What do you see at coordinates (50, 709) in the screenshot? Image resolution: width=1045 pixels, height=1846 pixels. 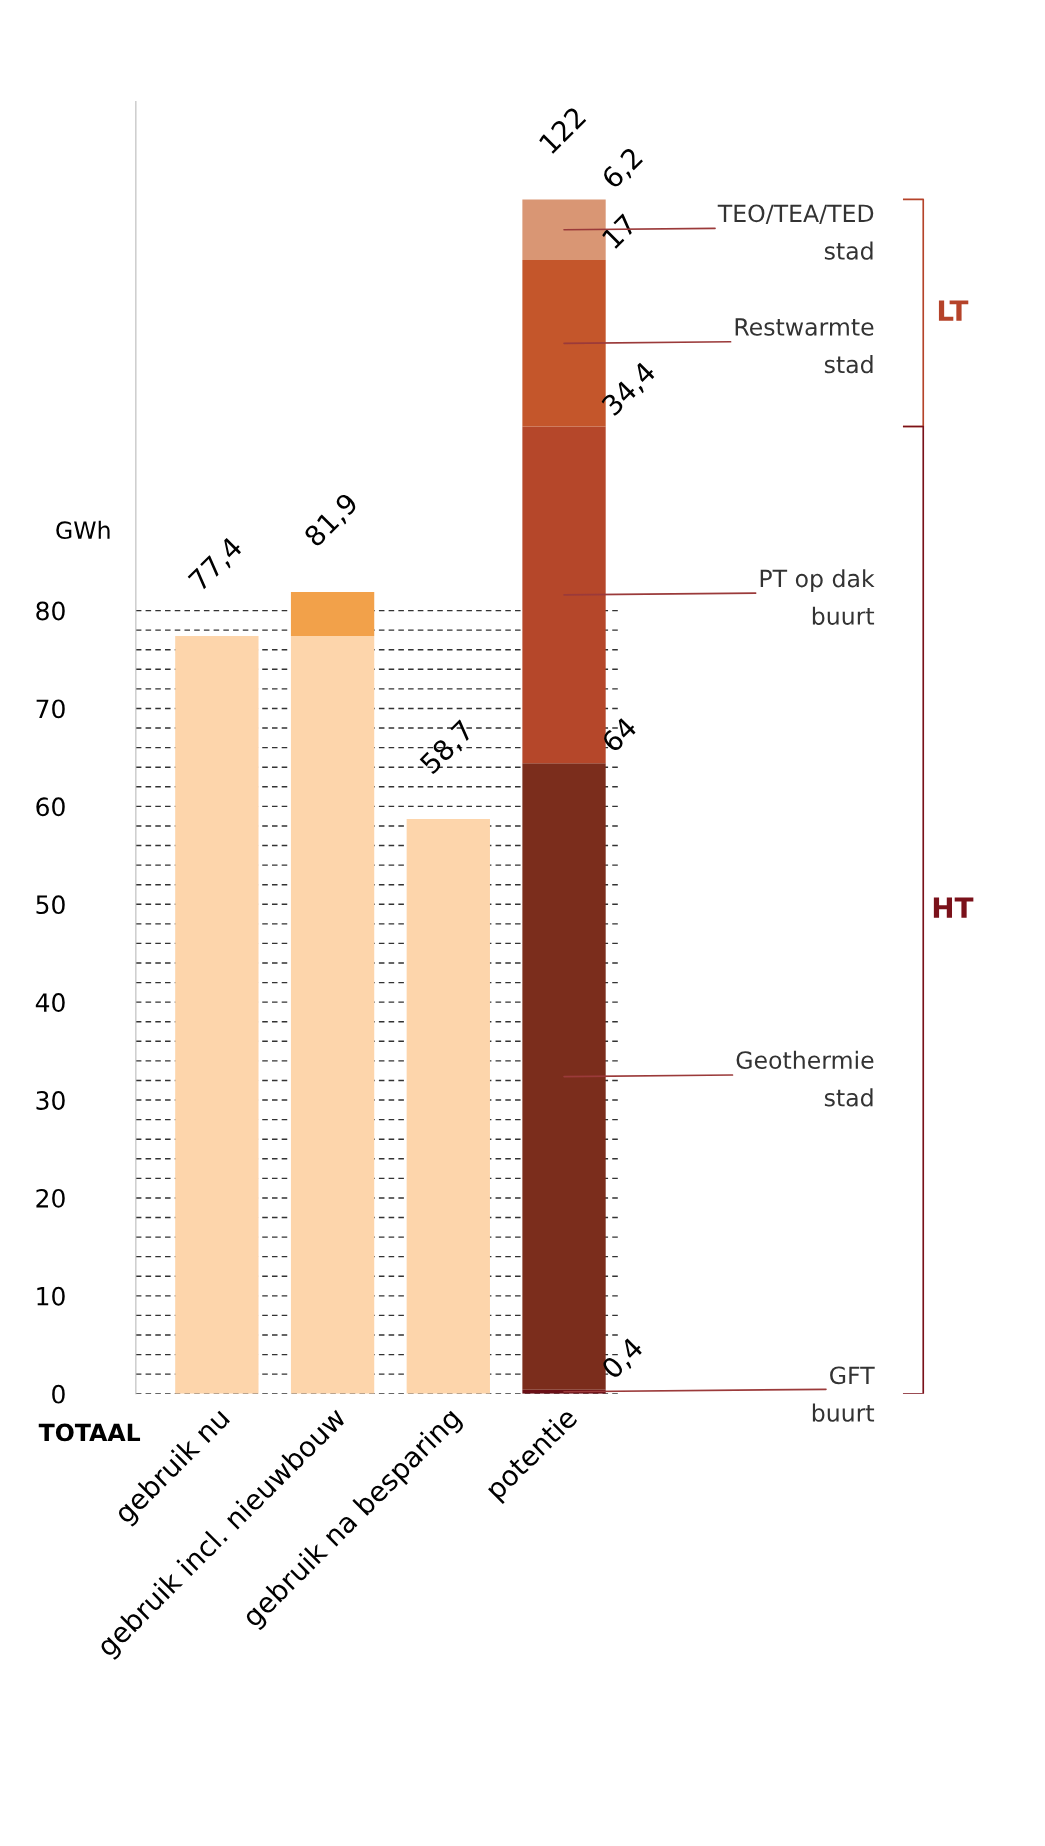 I see `y-tick-label: 70` at bounding box center [50, 709].